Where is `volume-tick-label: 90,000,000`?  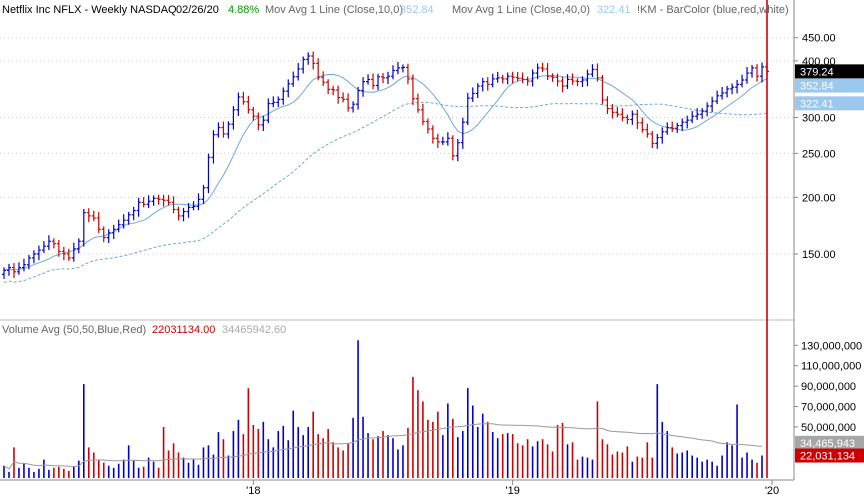 volume-tick-label: 90,000,000 is located at coordinates (828, 387).